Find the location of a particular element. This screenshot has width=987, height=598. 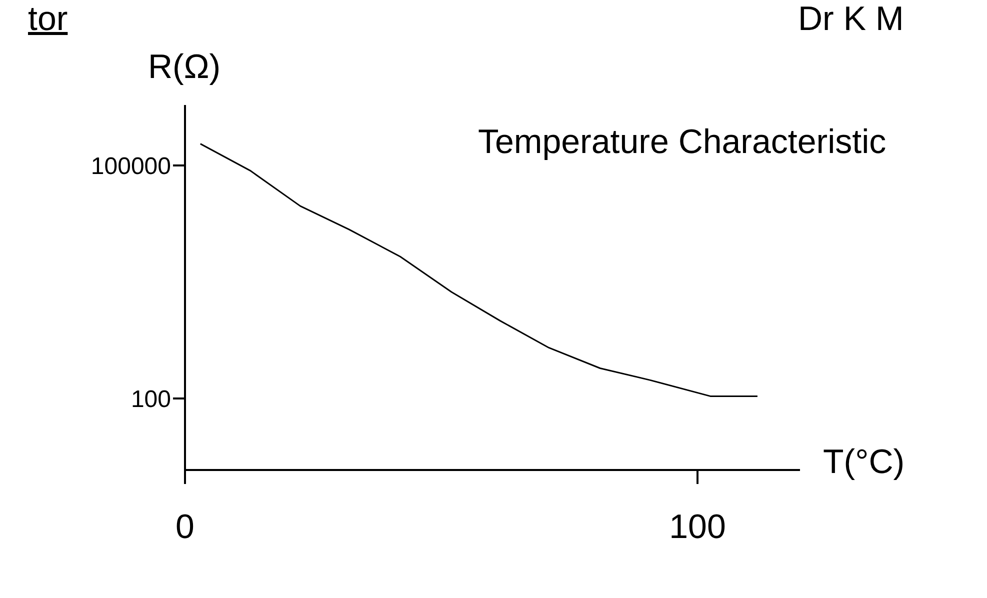

annotation: Temperature Characteristic is located at coordinates (682, 142).